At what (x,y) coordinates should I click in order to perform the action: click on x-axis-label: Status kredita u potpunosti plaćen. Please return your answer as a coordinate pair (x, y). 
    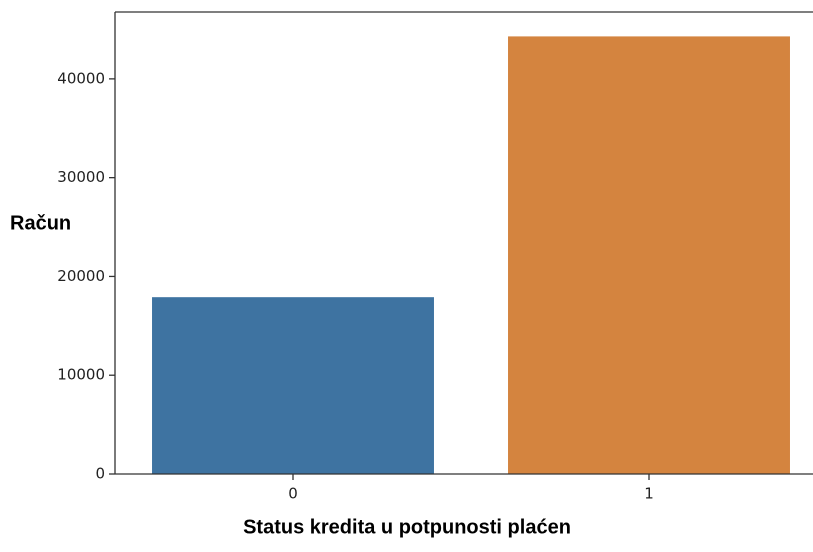
    Looking at the image, I should click on (407, 527).